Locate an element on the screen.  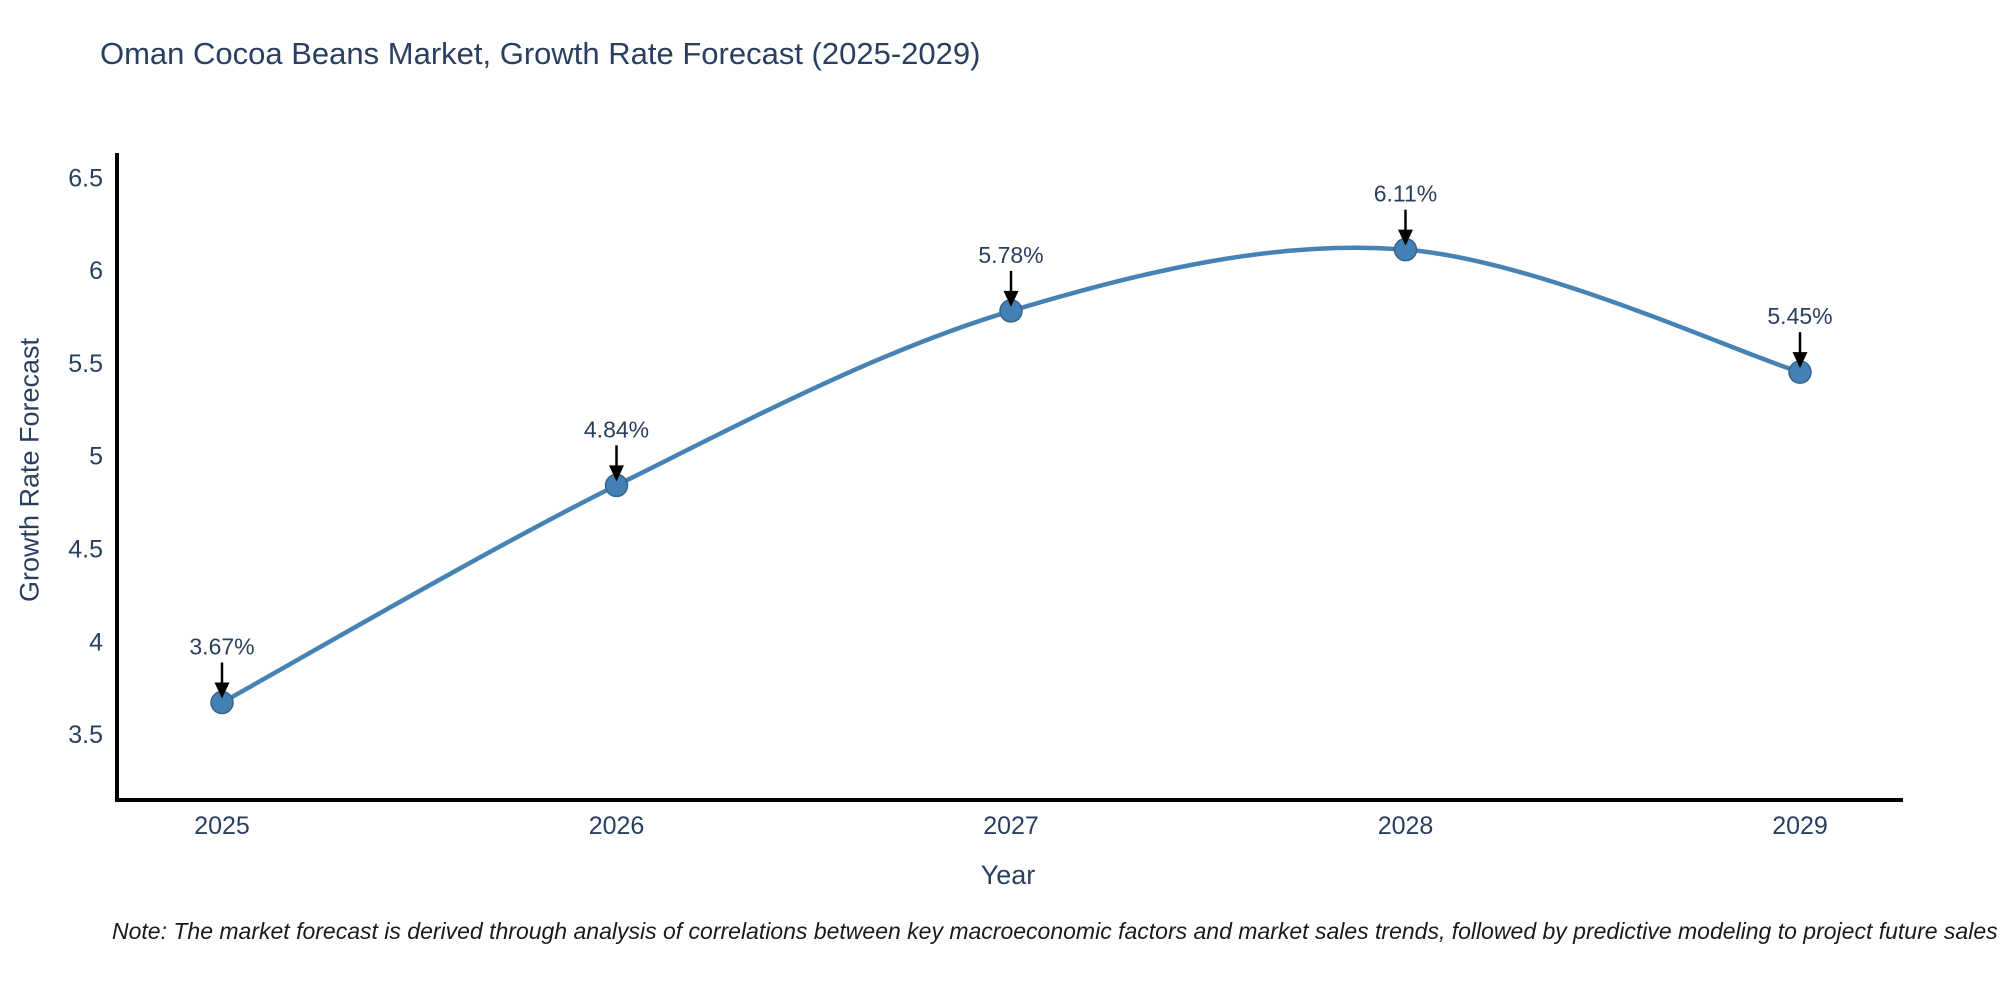
y-axis-title: Growth Rate Forecast is located at coordinates (29, 470).